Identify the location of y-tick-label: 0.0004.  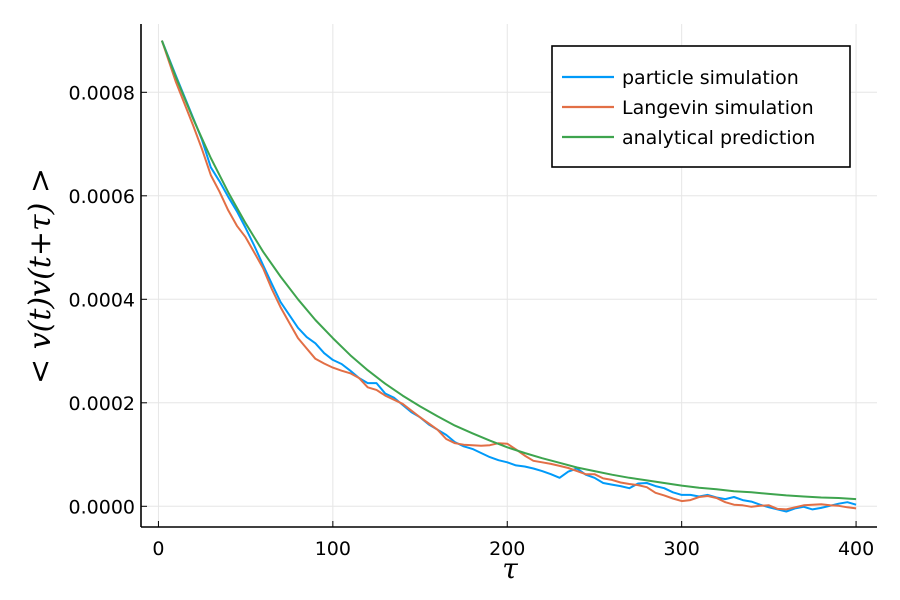
(102, 300).